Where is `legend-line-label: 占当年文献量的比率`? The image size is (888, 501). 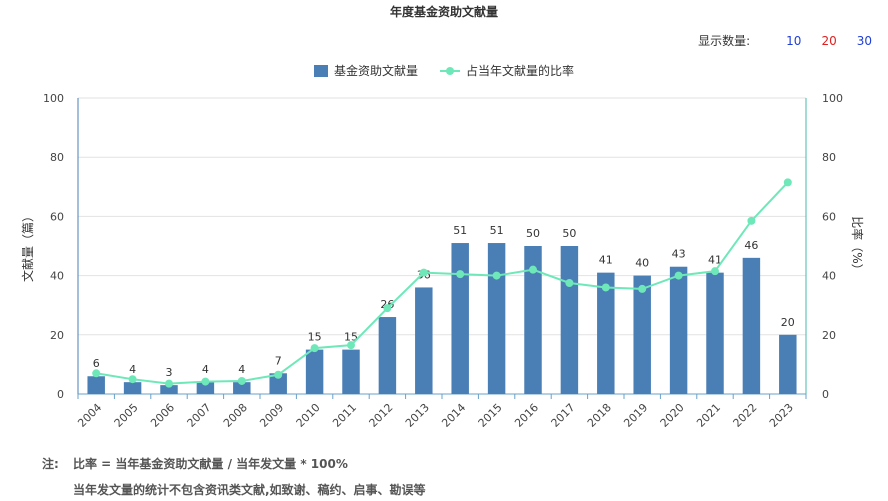 legend-line-label: 占当年文献量的比率 is located at coordinates (520, 70).